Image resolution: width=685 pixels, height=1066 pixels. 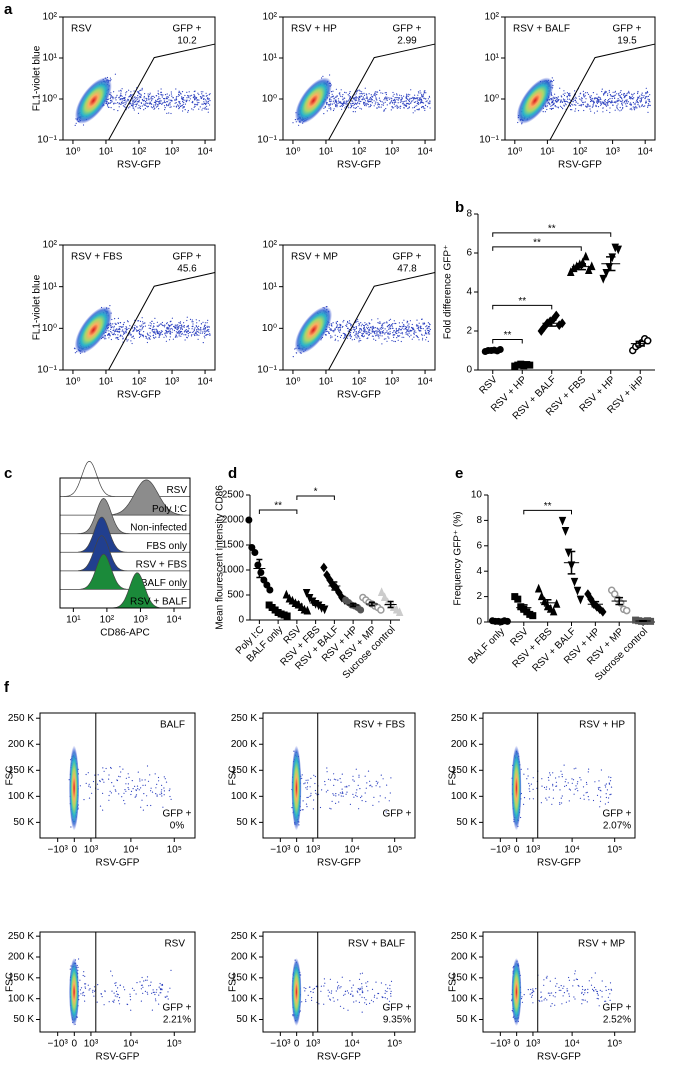 What do you see at coordinates (187, 269) in the screenshot?
I see `gate-value: 45.6` at bounding box center [187, 269].